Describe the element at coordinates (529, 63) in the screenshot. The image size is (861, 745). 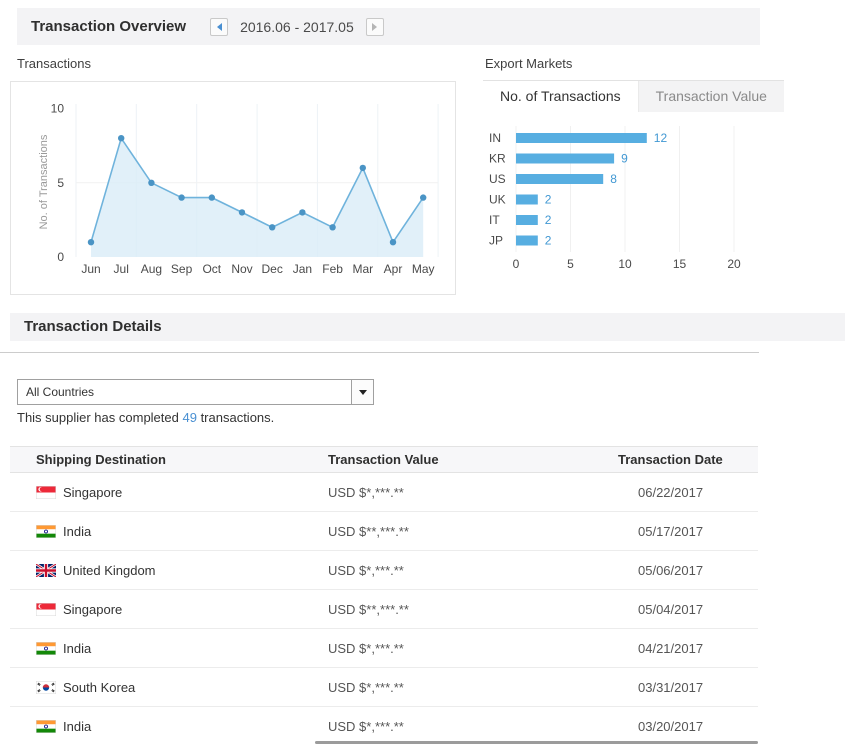
I see `export-markets-section-label: Export Markets` at that location.